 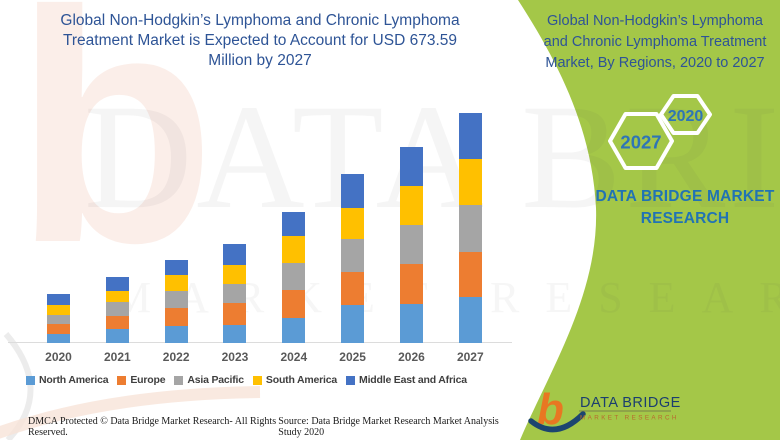 I want to click on bar-segment-asia-pacific-2027, so click(x=470, y=228).